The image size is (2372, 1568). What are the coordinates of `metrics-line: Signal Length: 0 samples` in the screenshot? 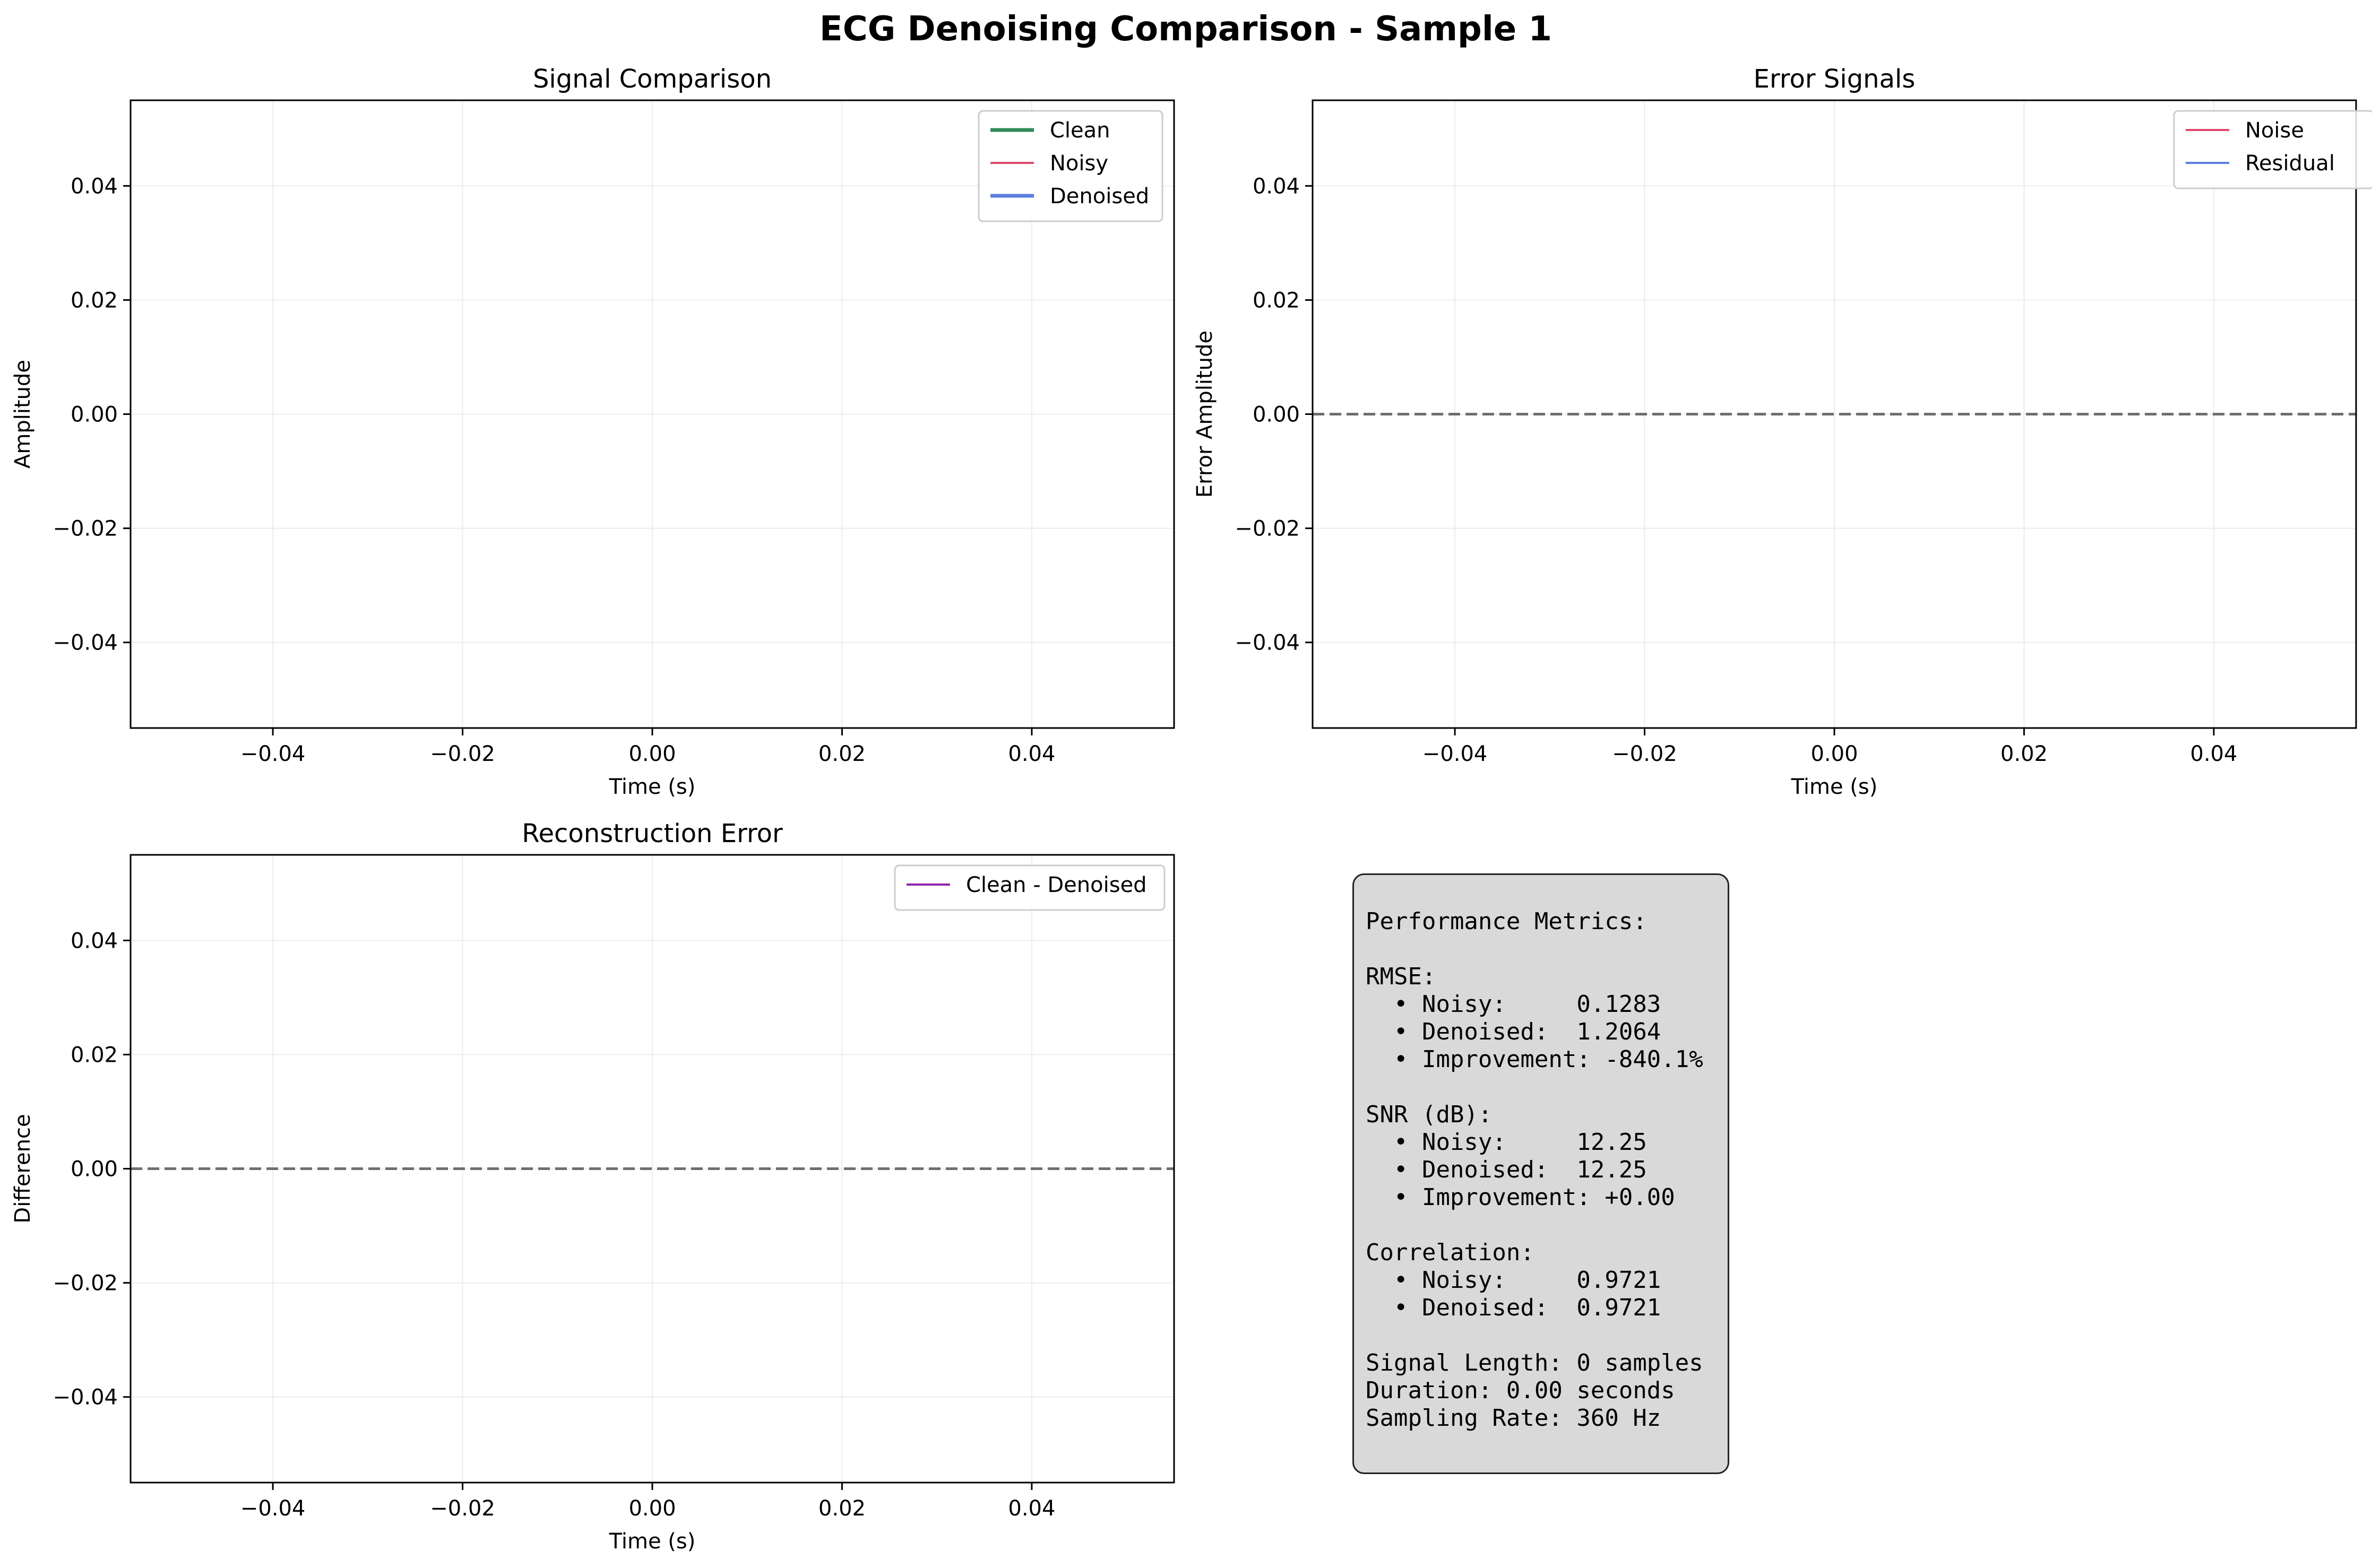 It's located at (1534, 1362).